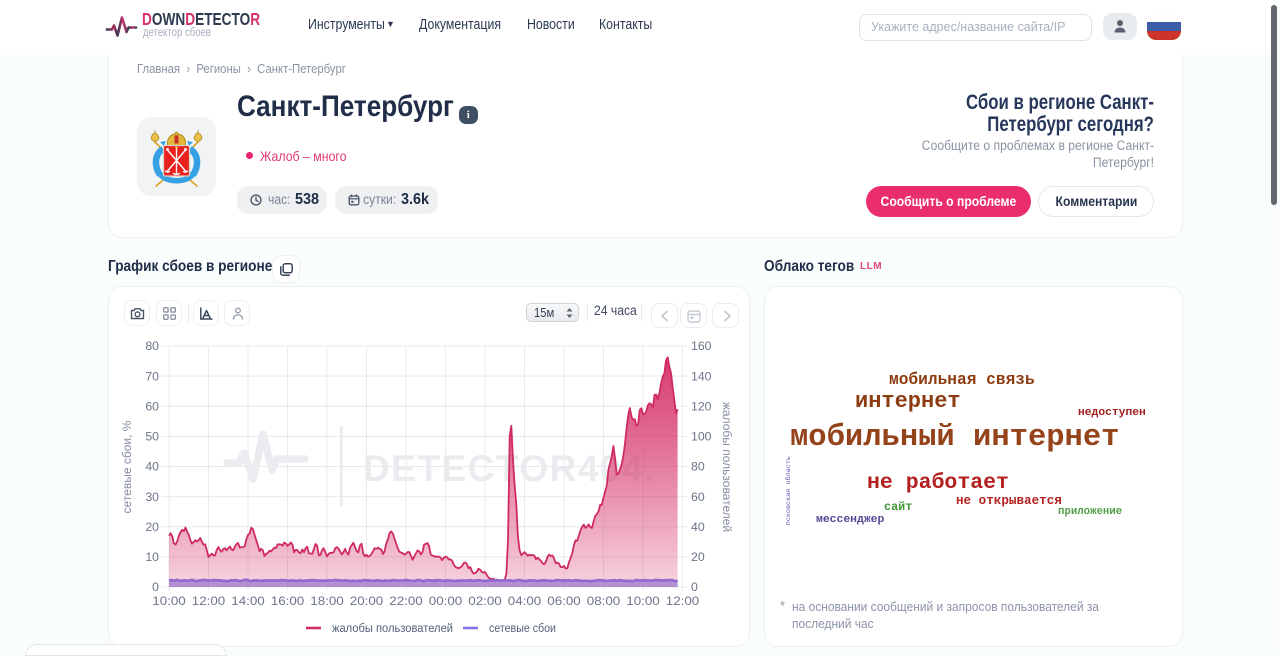  Describe the element at coordinates (152, 376) in the screenshot. I see `svg-text: 70` at that location.